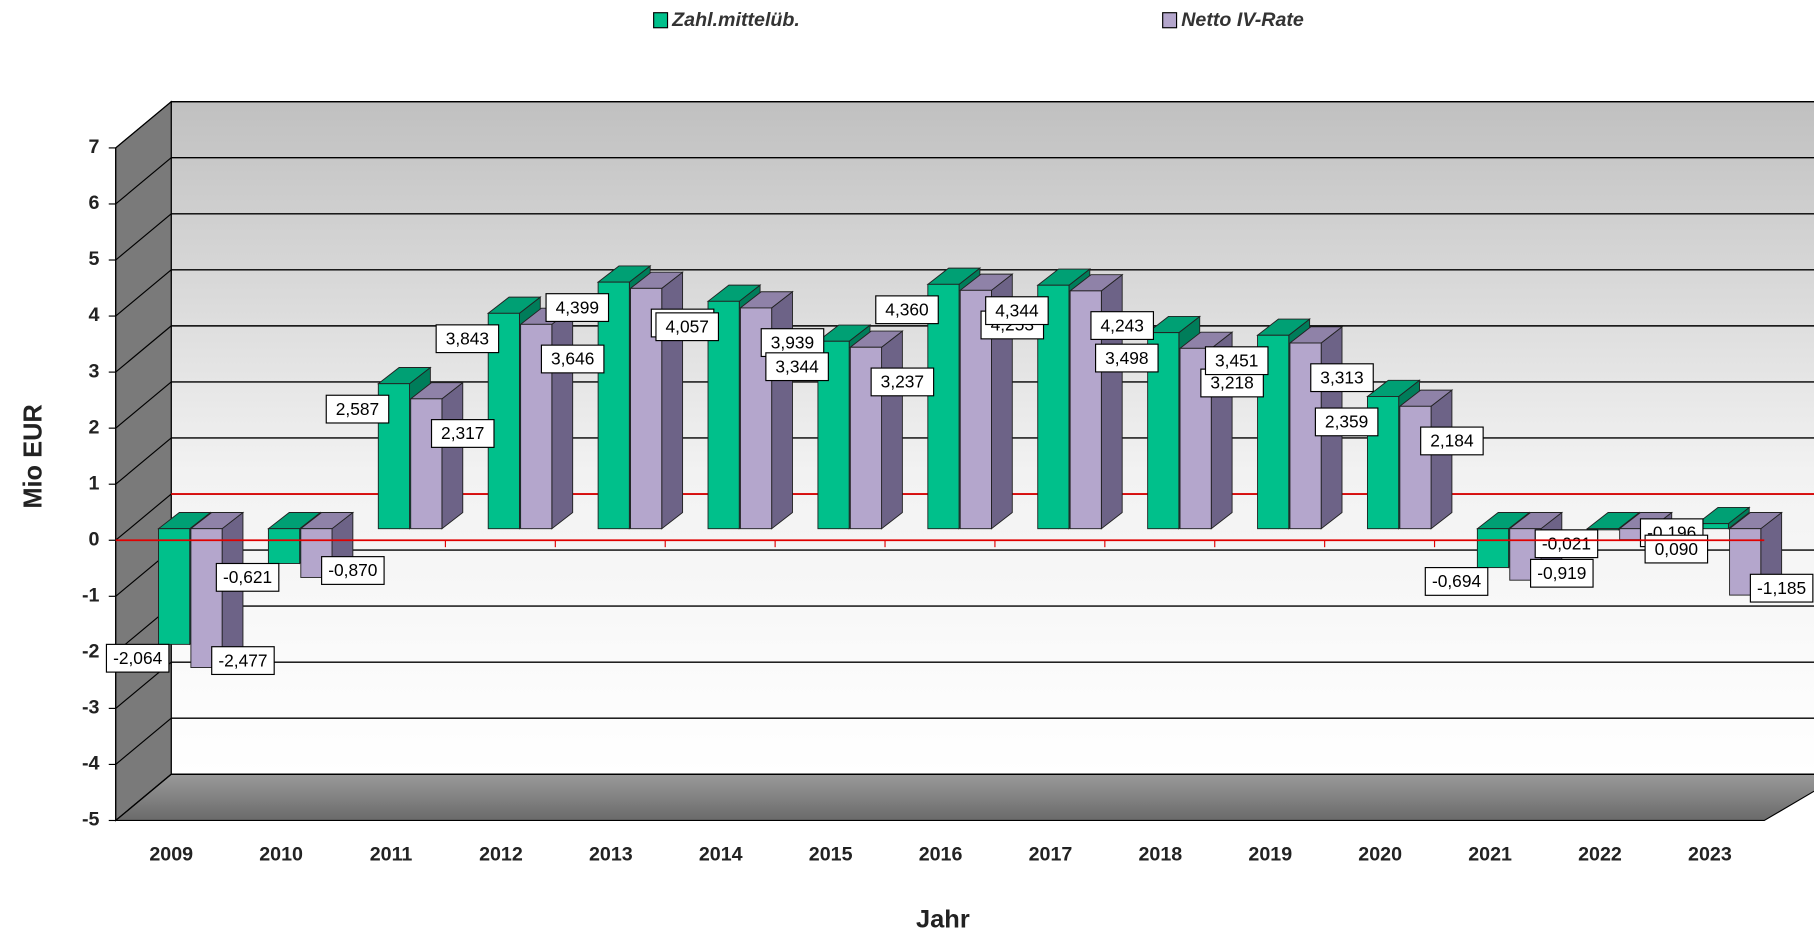 This screenshot has height=936, width=1814. What do you see at coordinates (611, 854) in the screenshot?
I see `x-tick-label: 2013` at bounding box center [611, 854].